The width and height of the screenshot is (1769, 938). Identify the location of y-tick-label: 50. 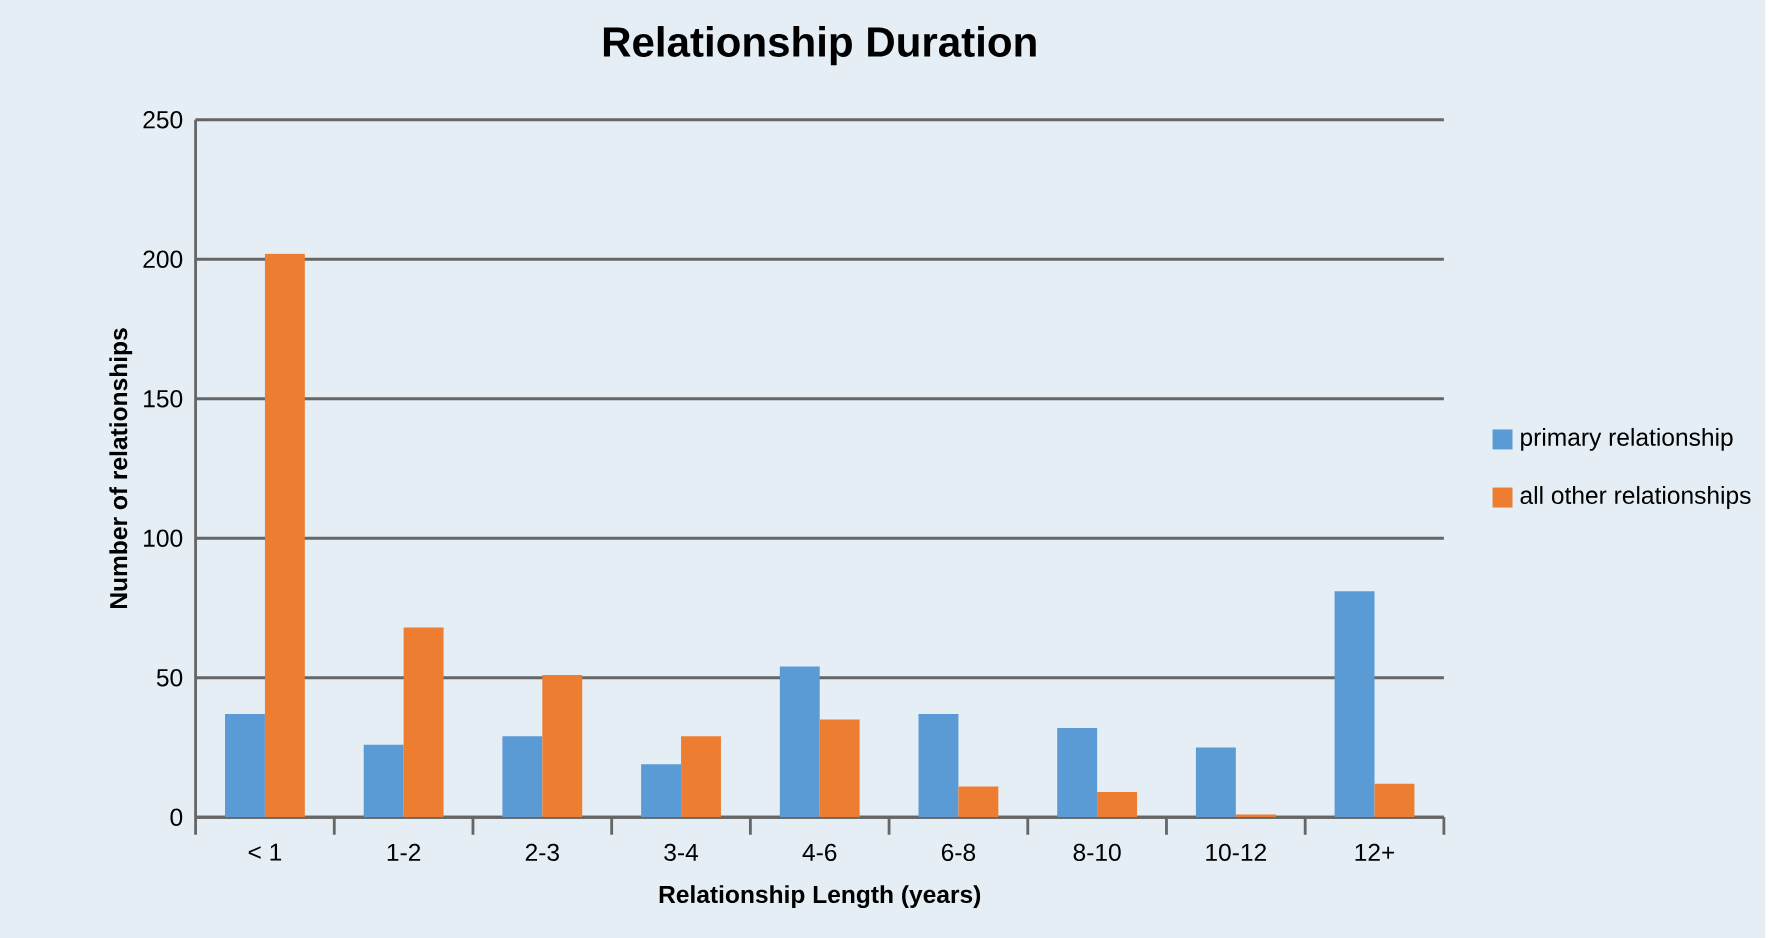
(169, 678).